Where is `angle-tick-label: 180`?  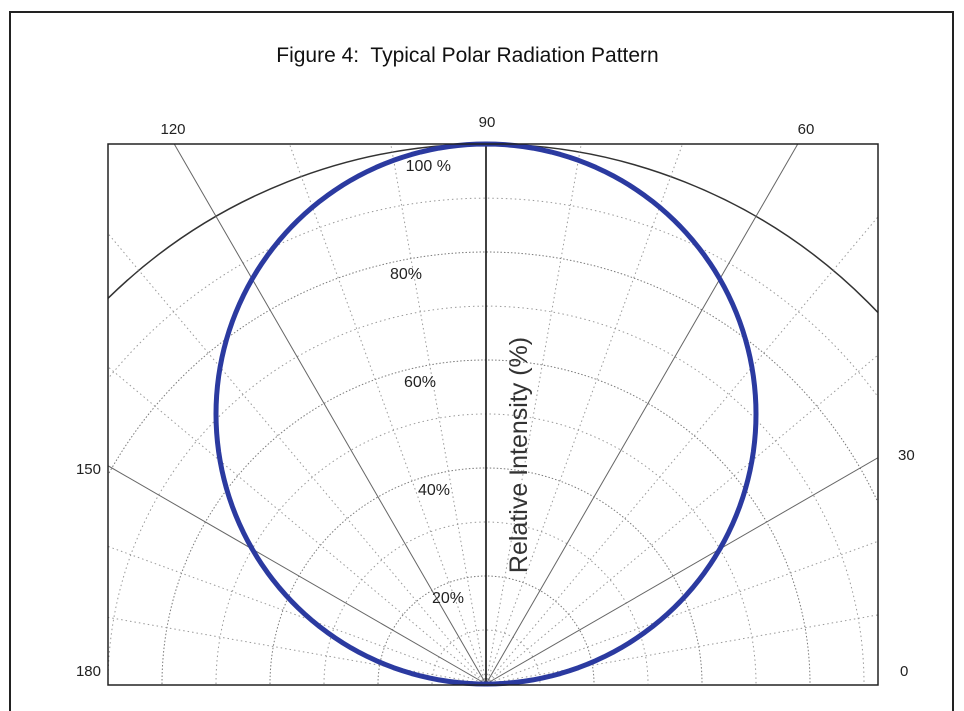 angle-tick-label: 180 is located at coordinates (88, 671).